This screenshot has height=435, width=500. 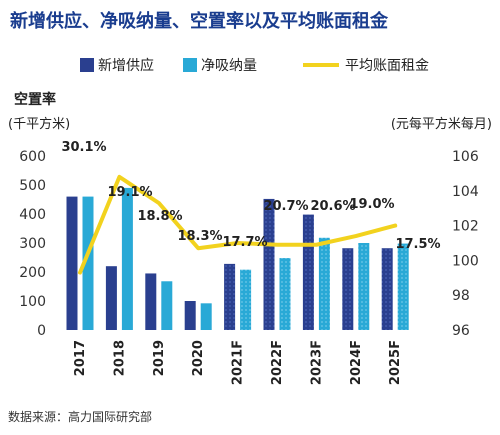 I want to click on bar-absorption-2022F, so click(x=285, y=294).